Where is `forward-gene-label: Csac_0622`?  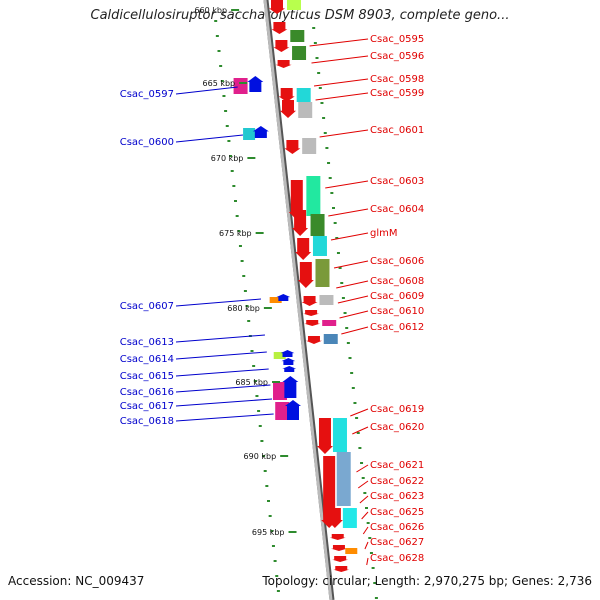 forward-gene-label: Csac_0622 is located at coordinates (397, 481).